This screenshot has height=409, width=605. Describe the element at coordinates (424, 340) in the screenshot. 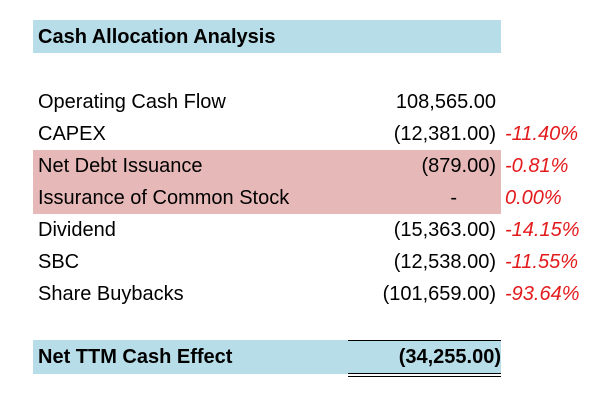

I see `total-top-border` at that location.